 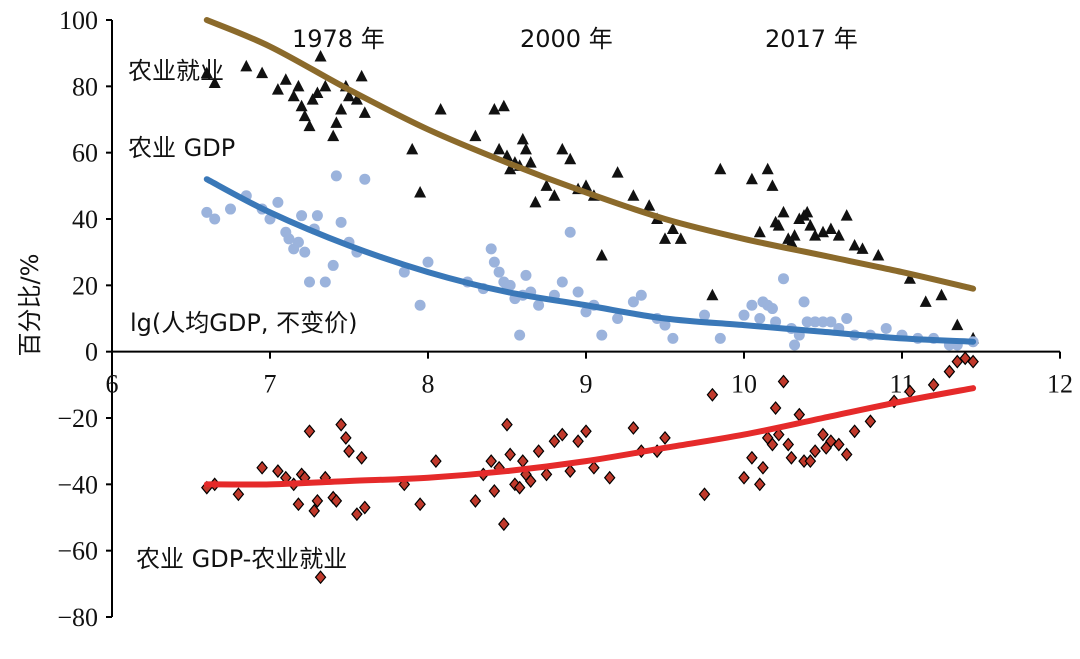 I want to click on y-tick-label: 40, so click(x=85, y=219).